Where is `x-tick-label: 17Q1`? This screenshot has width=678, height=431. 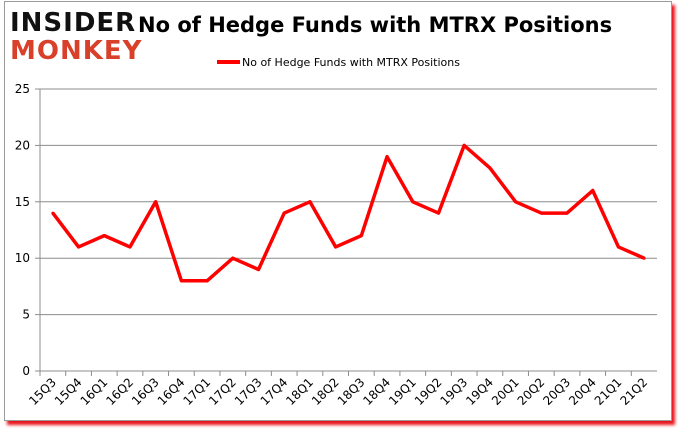
x-tick-label: 17Q1 is located at coordinates (196, 391).